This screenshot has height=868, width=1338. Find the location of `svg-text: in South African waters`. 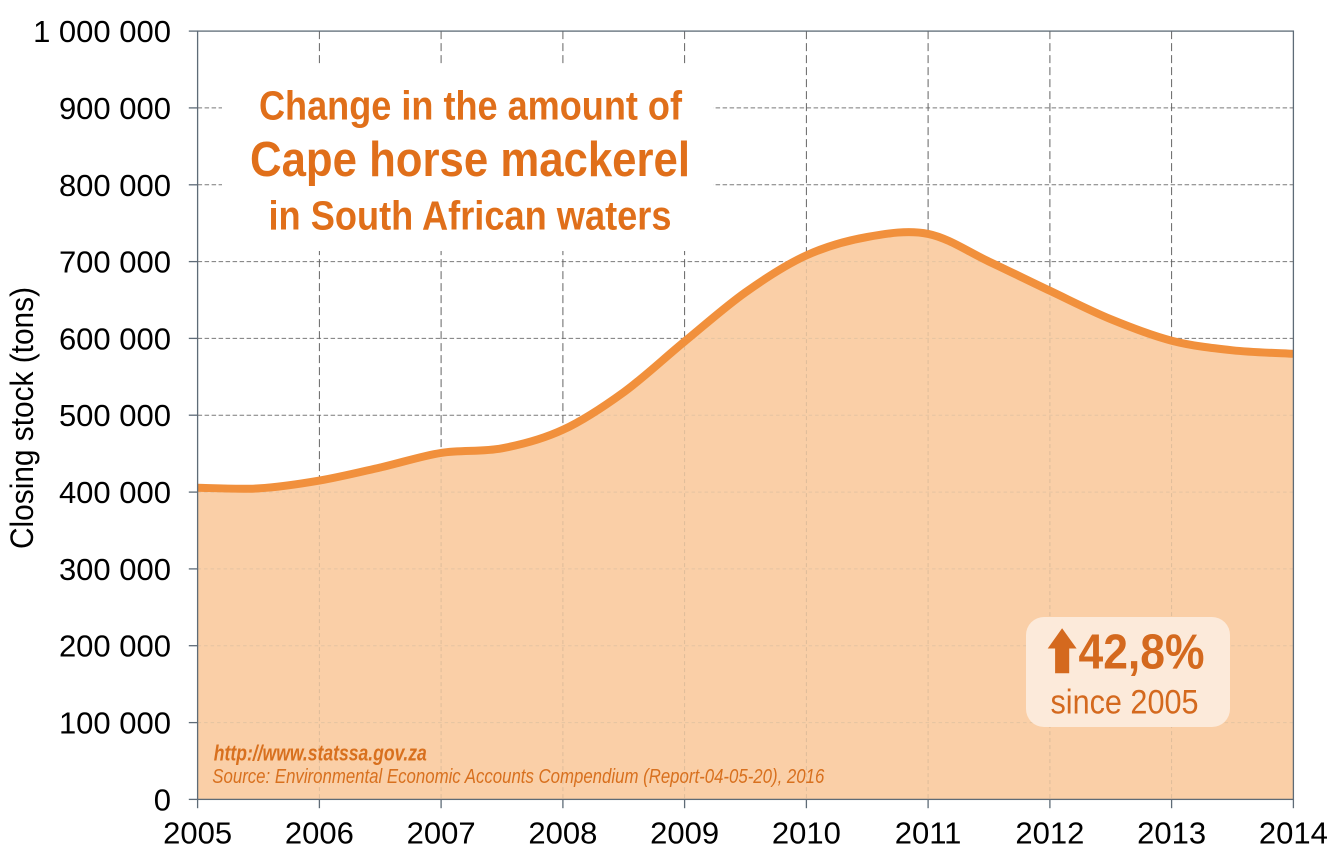

svg-text: in South African waters is located at coordinates (470, 215).